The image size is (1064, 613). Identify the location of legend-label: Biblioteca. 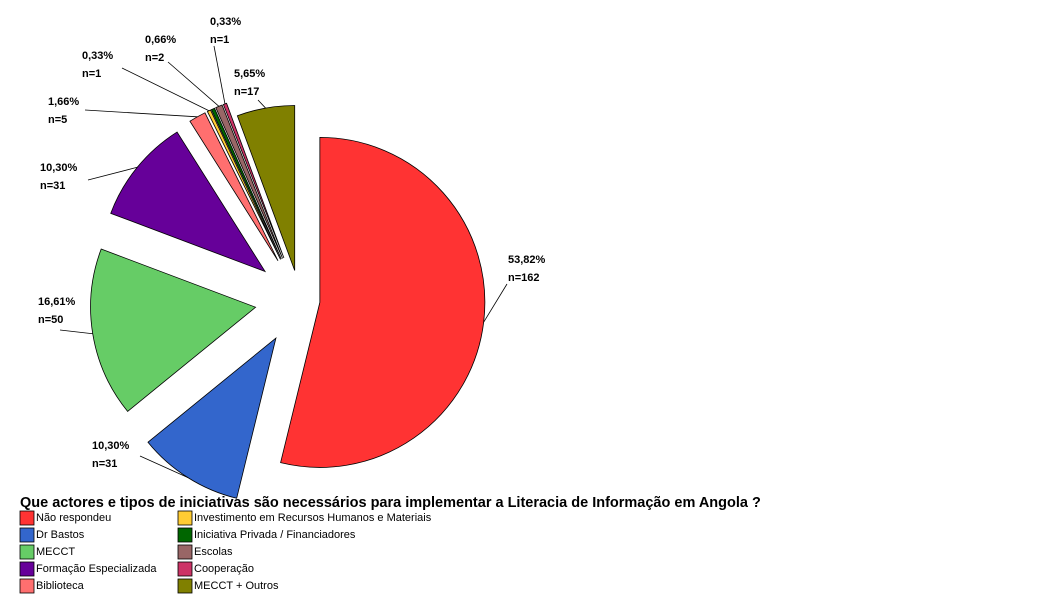
(60, 586).